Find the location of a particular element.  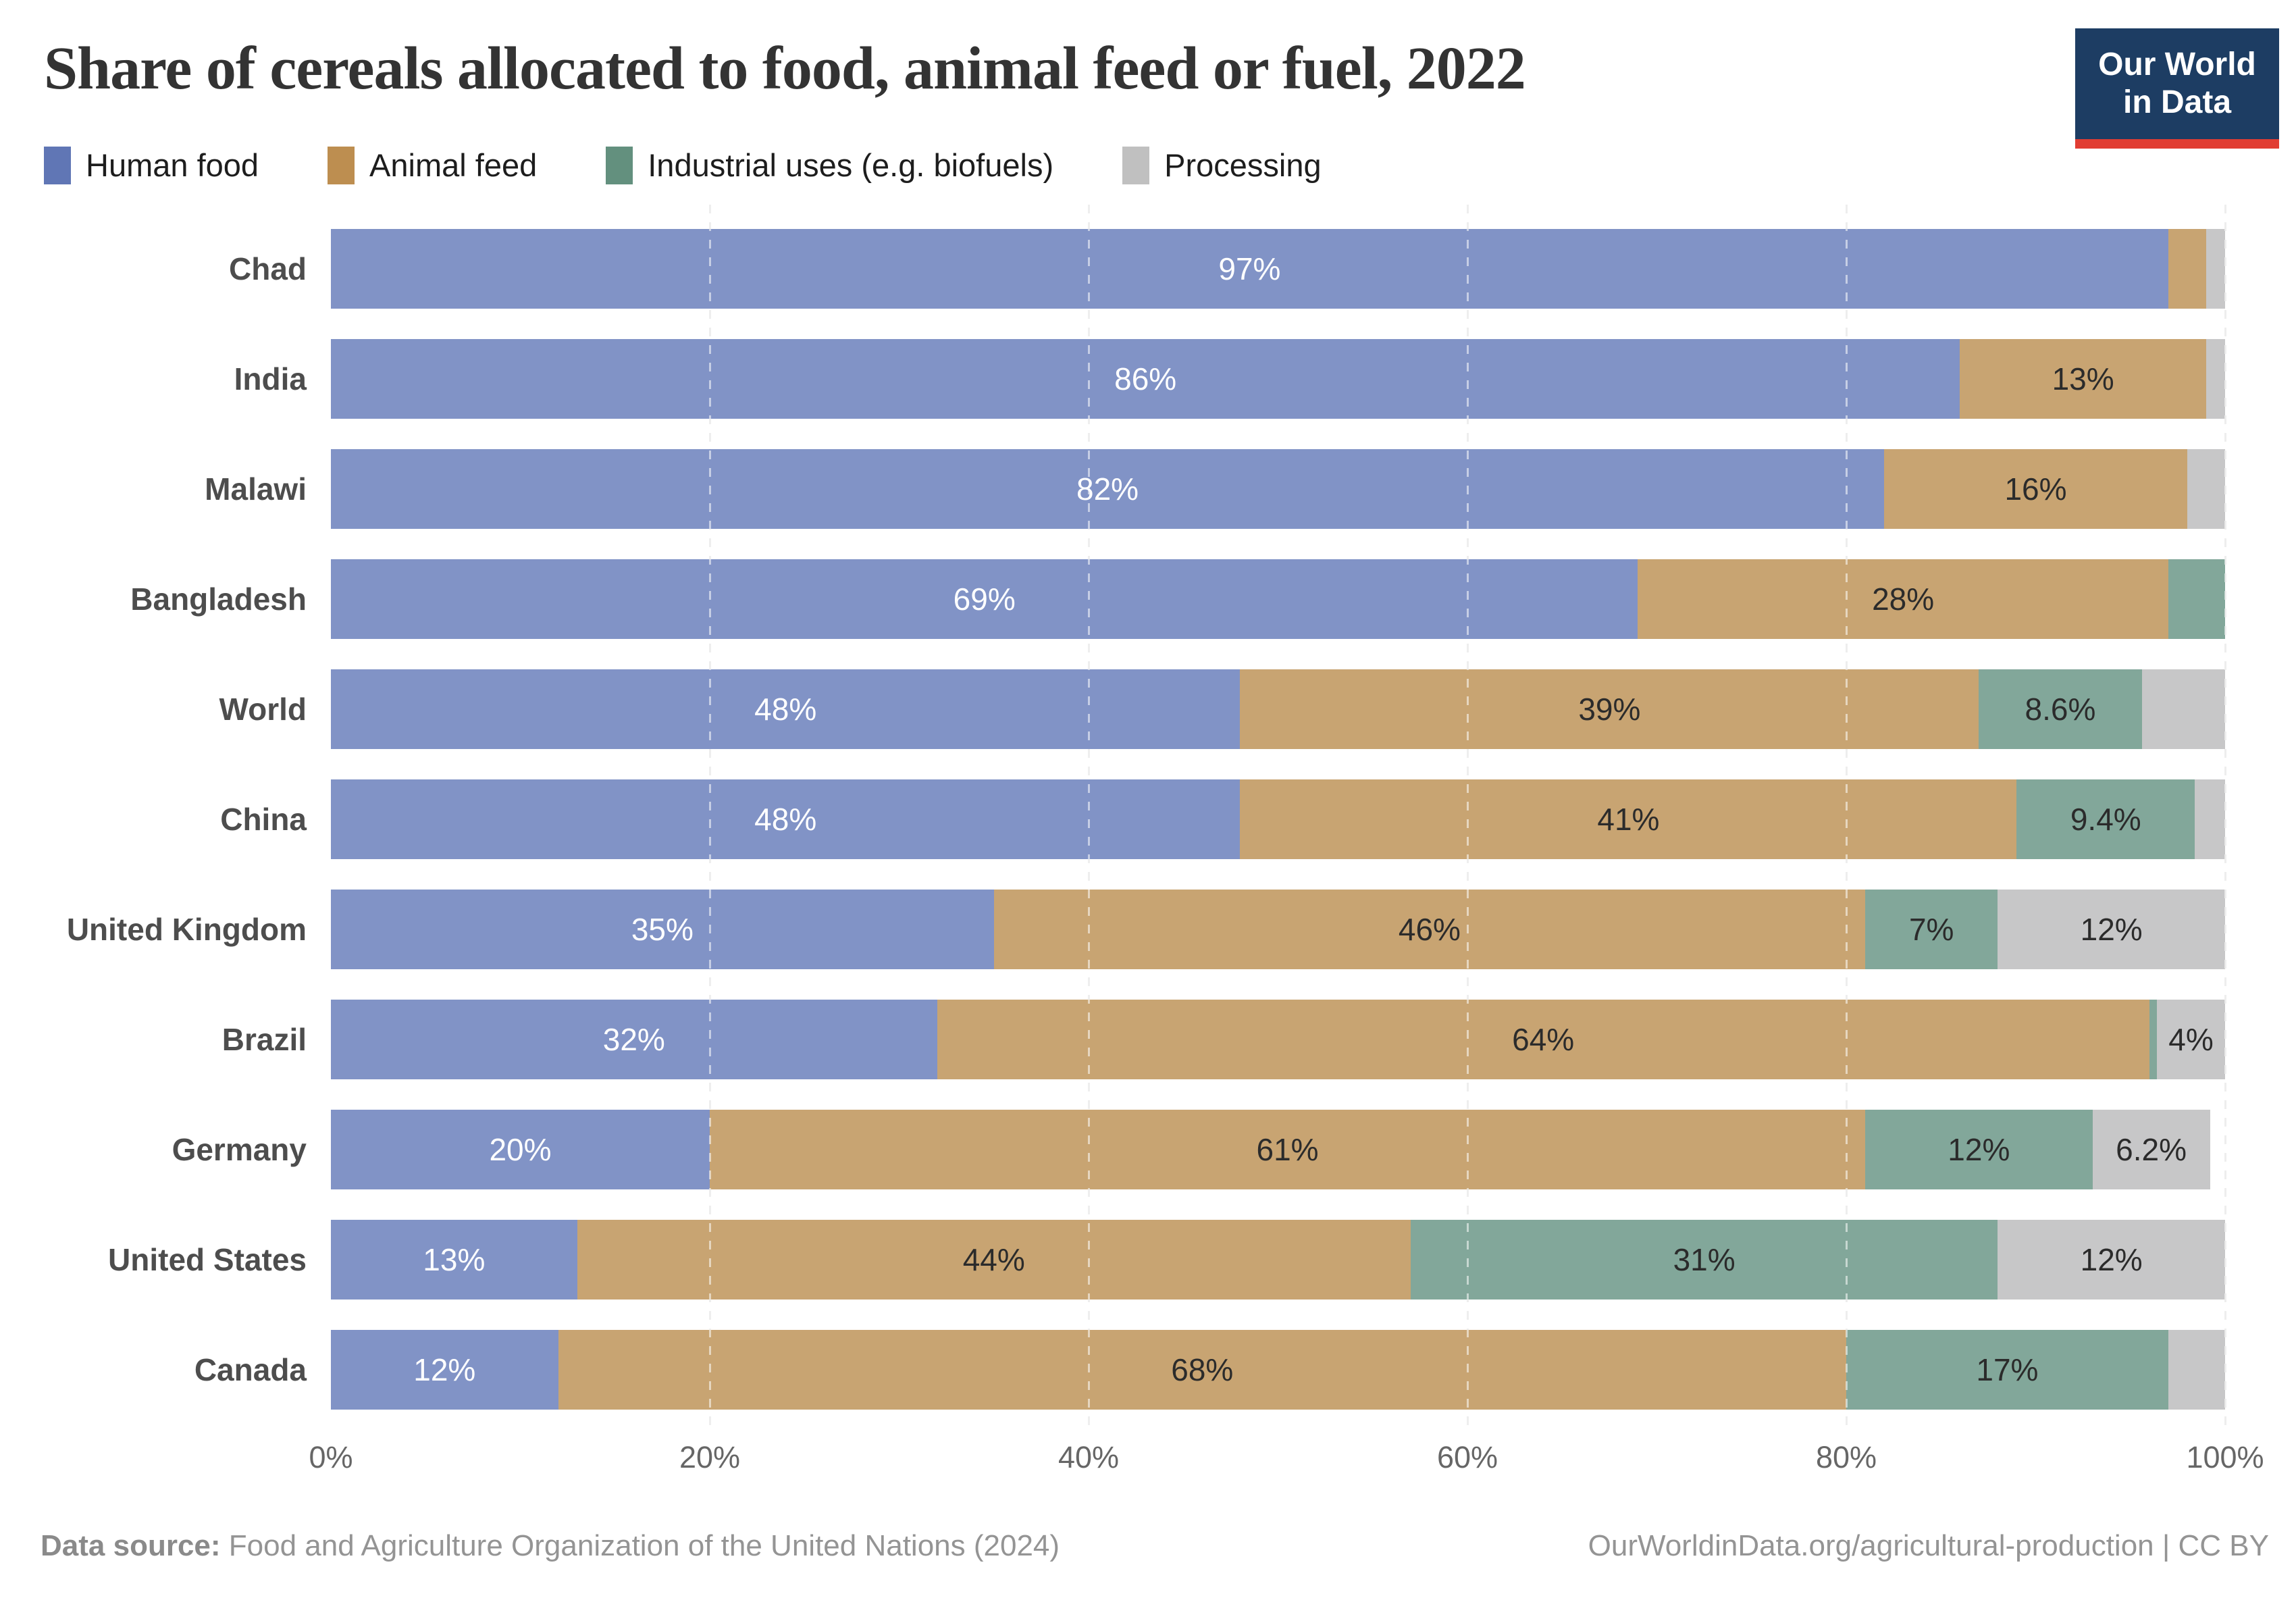

bar-segment-industrial-uses: 31% is located at coordinates (1704, 1260).